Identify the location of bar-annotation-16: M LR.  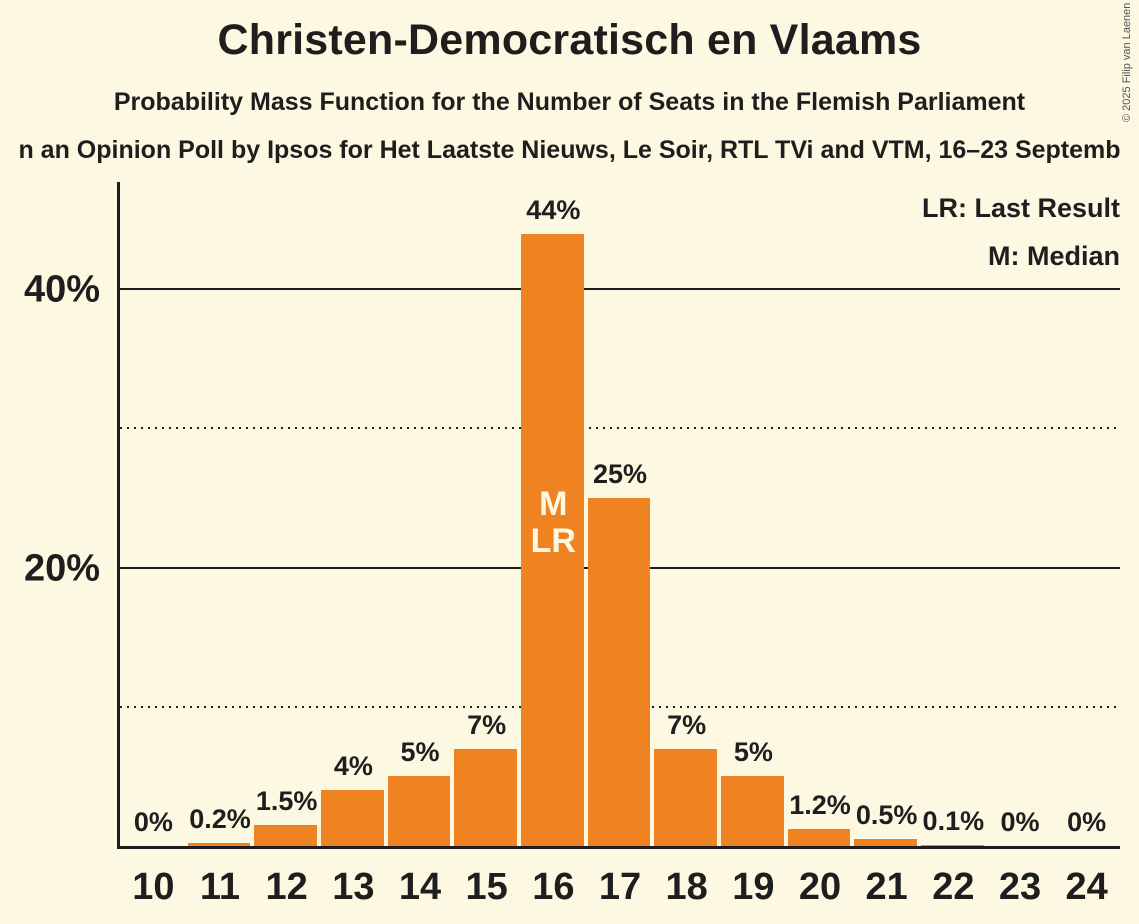
(553, 523).